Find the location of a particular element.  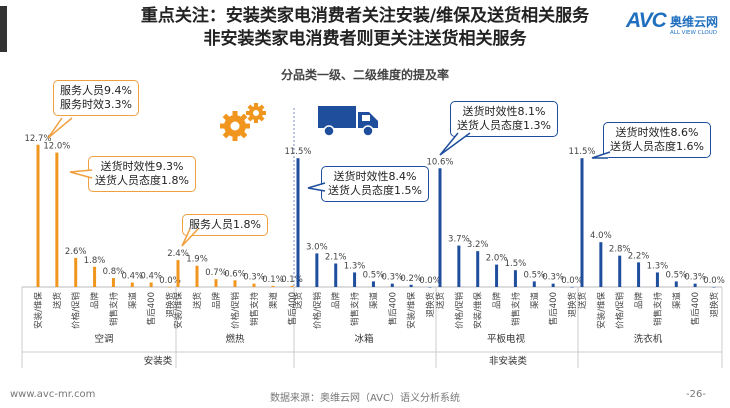

group-label-4: 洗衣机 is located at coordinates (648, 339).